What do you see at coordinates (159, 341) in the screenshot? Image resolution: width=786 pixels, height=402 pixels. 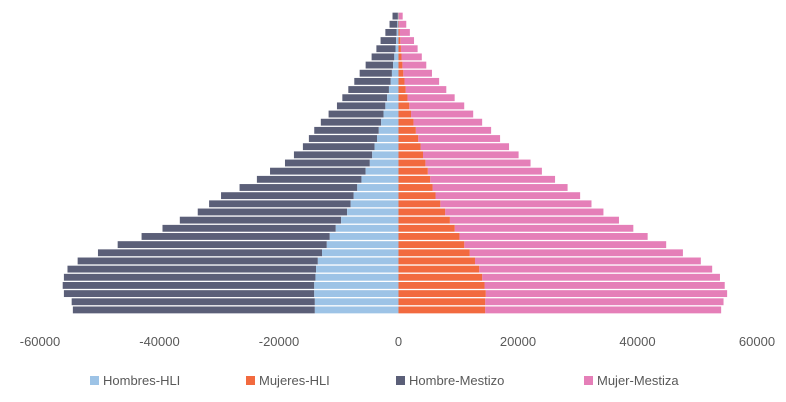 I see `x-tick-label: -40000` at bounding box center [159, 341].